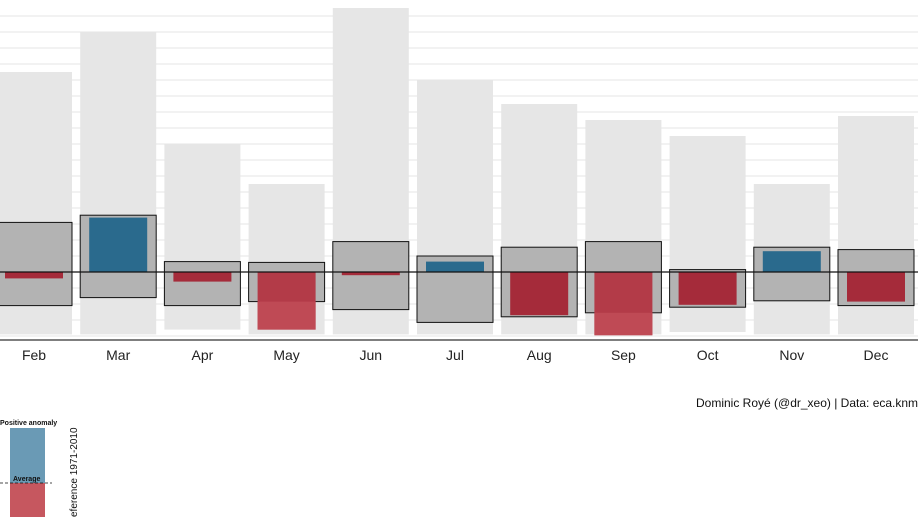 The width and height of the screenshot is (918, 517). What do you see at coordinates (27, 500) in the screenshot?
I see `legend-negative-swatch` at bounding box center [27, 500].